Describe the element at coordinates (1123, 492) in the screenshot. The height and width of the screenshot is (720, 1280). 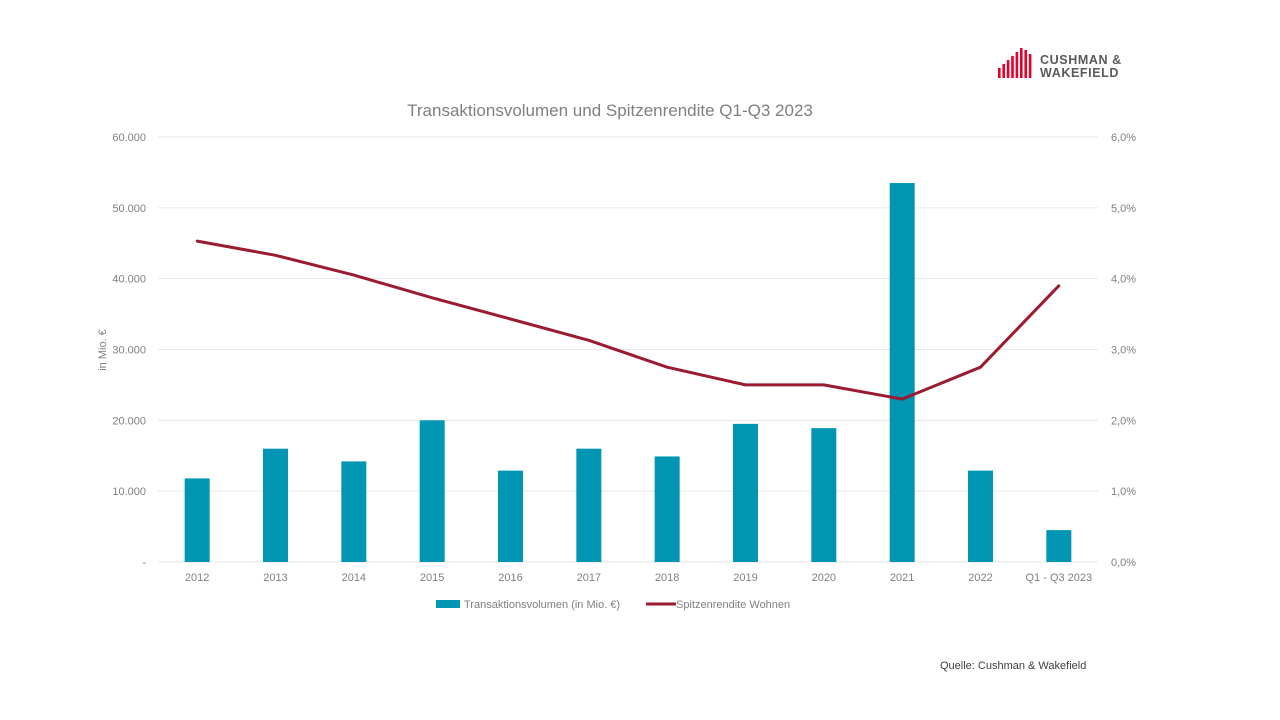
I see `right-tick-label: 1,0%` at that location.